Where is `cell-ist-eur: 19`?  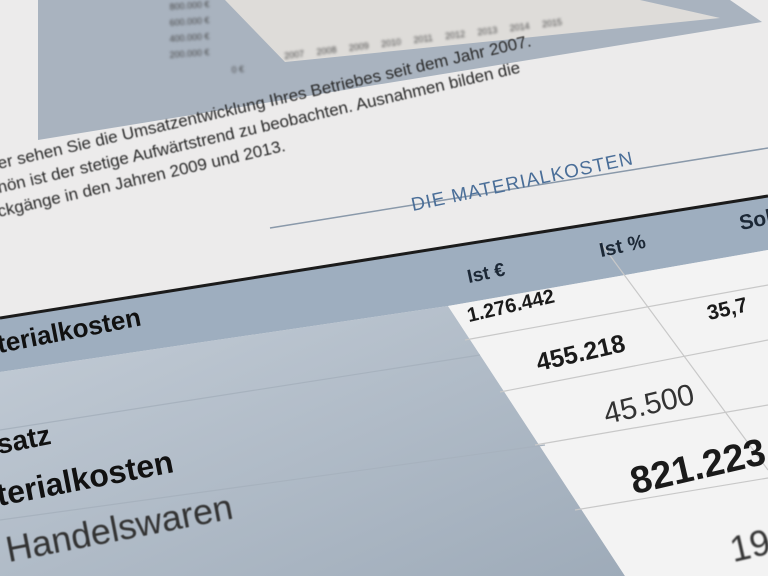 cell-ist-eur: 19 is located at coordinates (746, 545).